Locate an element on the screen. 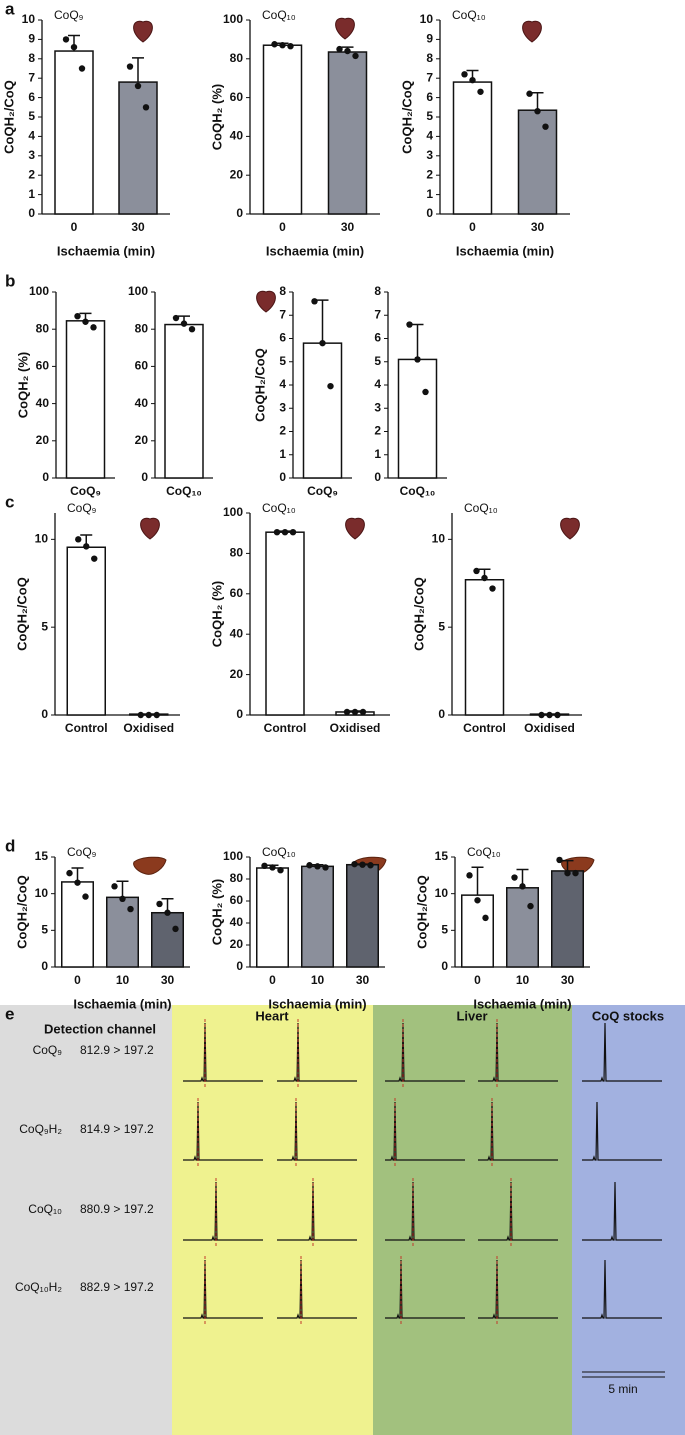 The width and height of the screenshot is (685, 1435). y-tick-label: 2 is located at coordinates (377, 431).